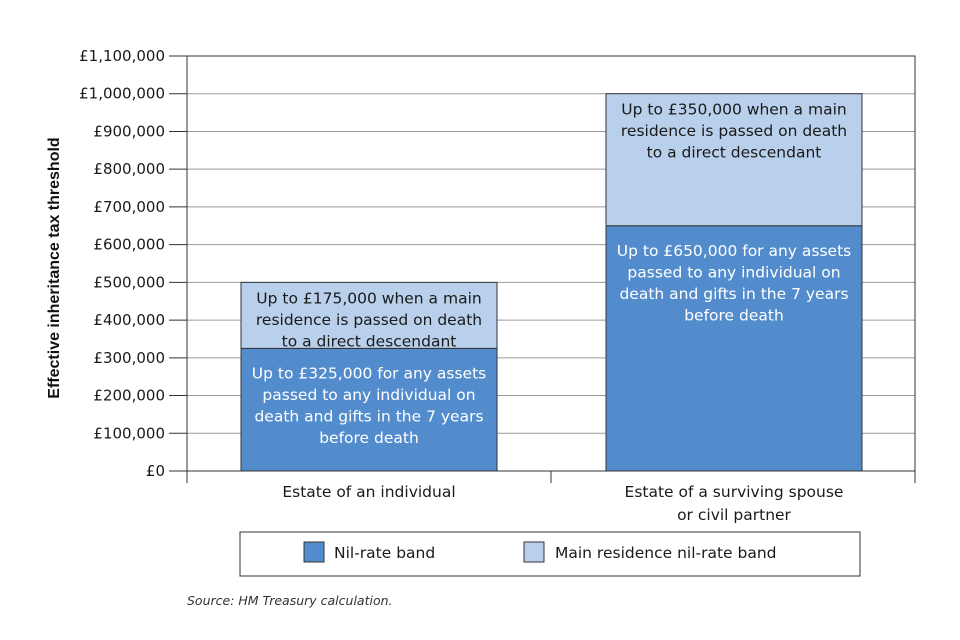 The image size is (960, 640). What do you see at coordinates (129, 320) in the screenshot?
I see `y-tick-label: £400,000` at bounding box center [129, 320].